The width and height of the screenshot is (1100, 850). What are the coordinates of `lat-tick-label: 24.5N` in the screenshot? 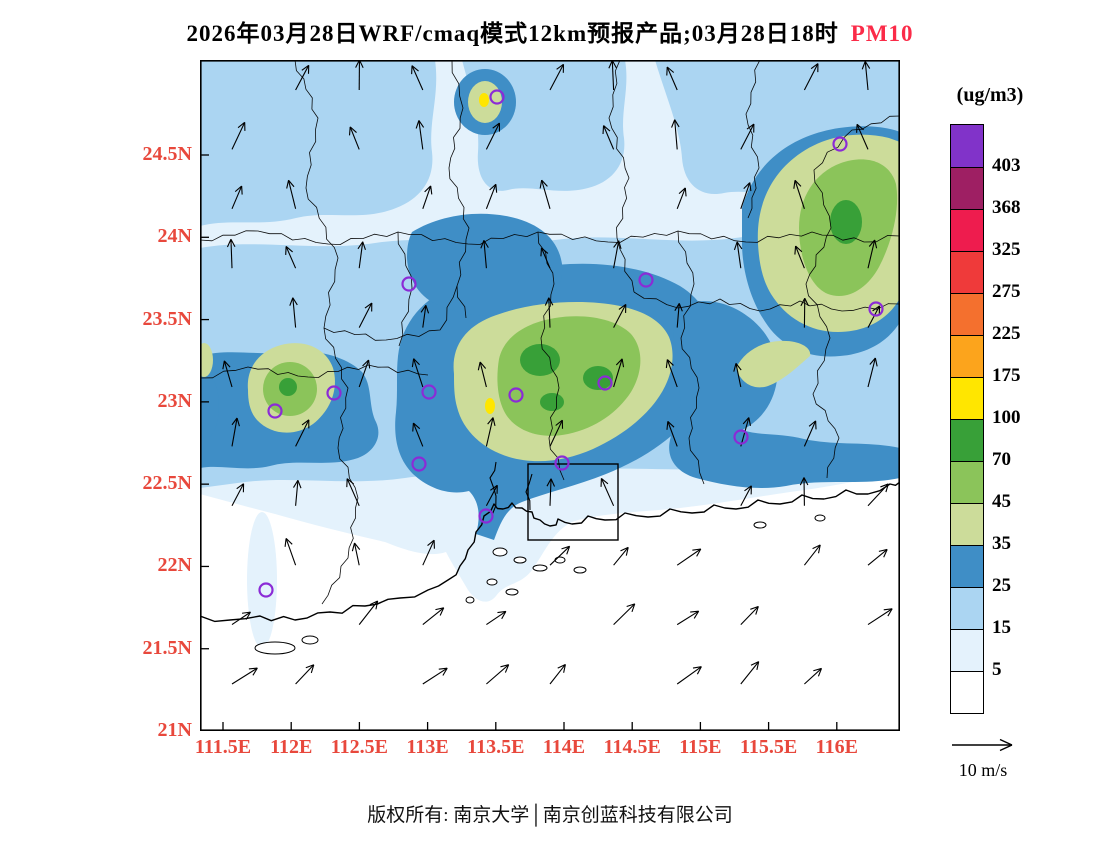 It's located at (167, 154).